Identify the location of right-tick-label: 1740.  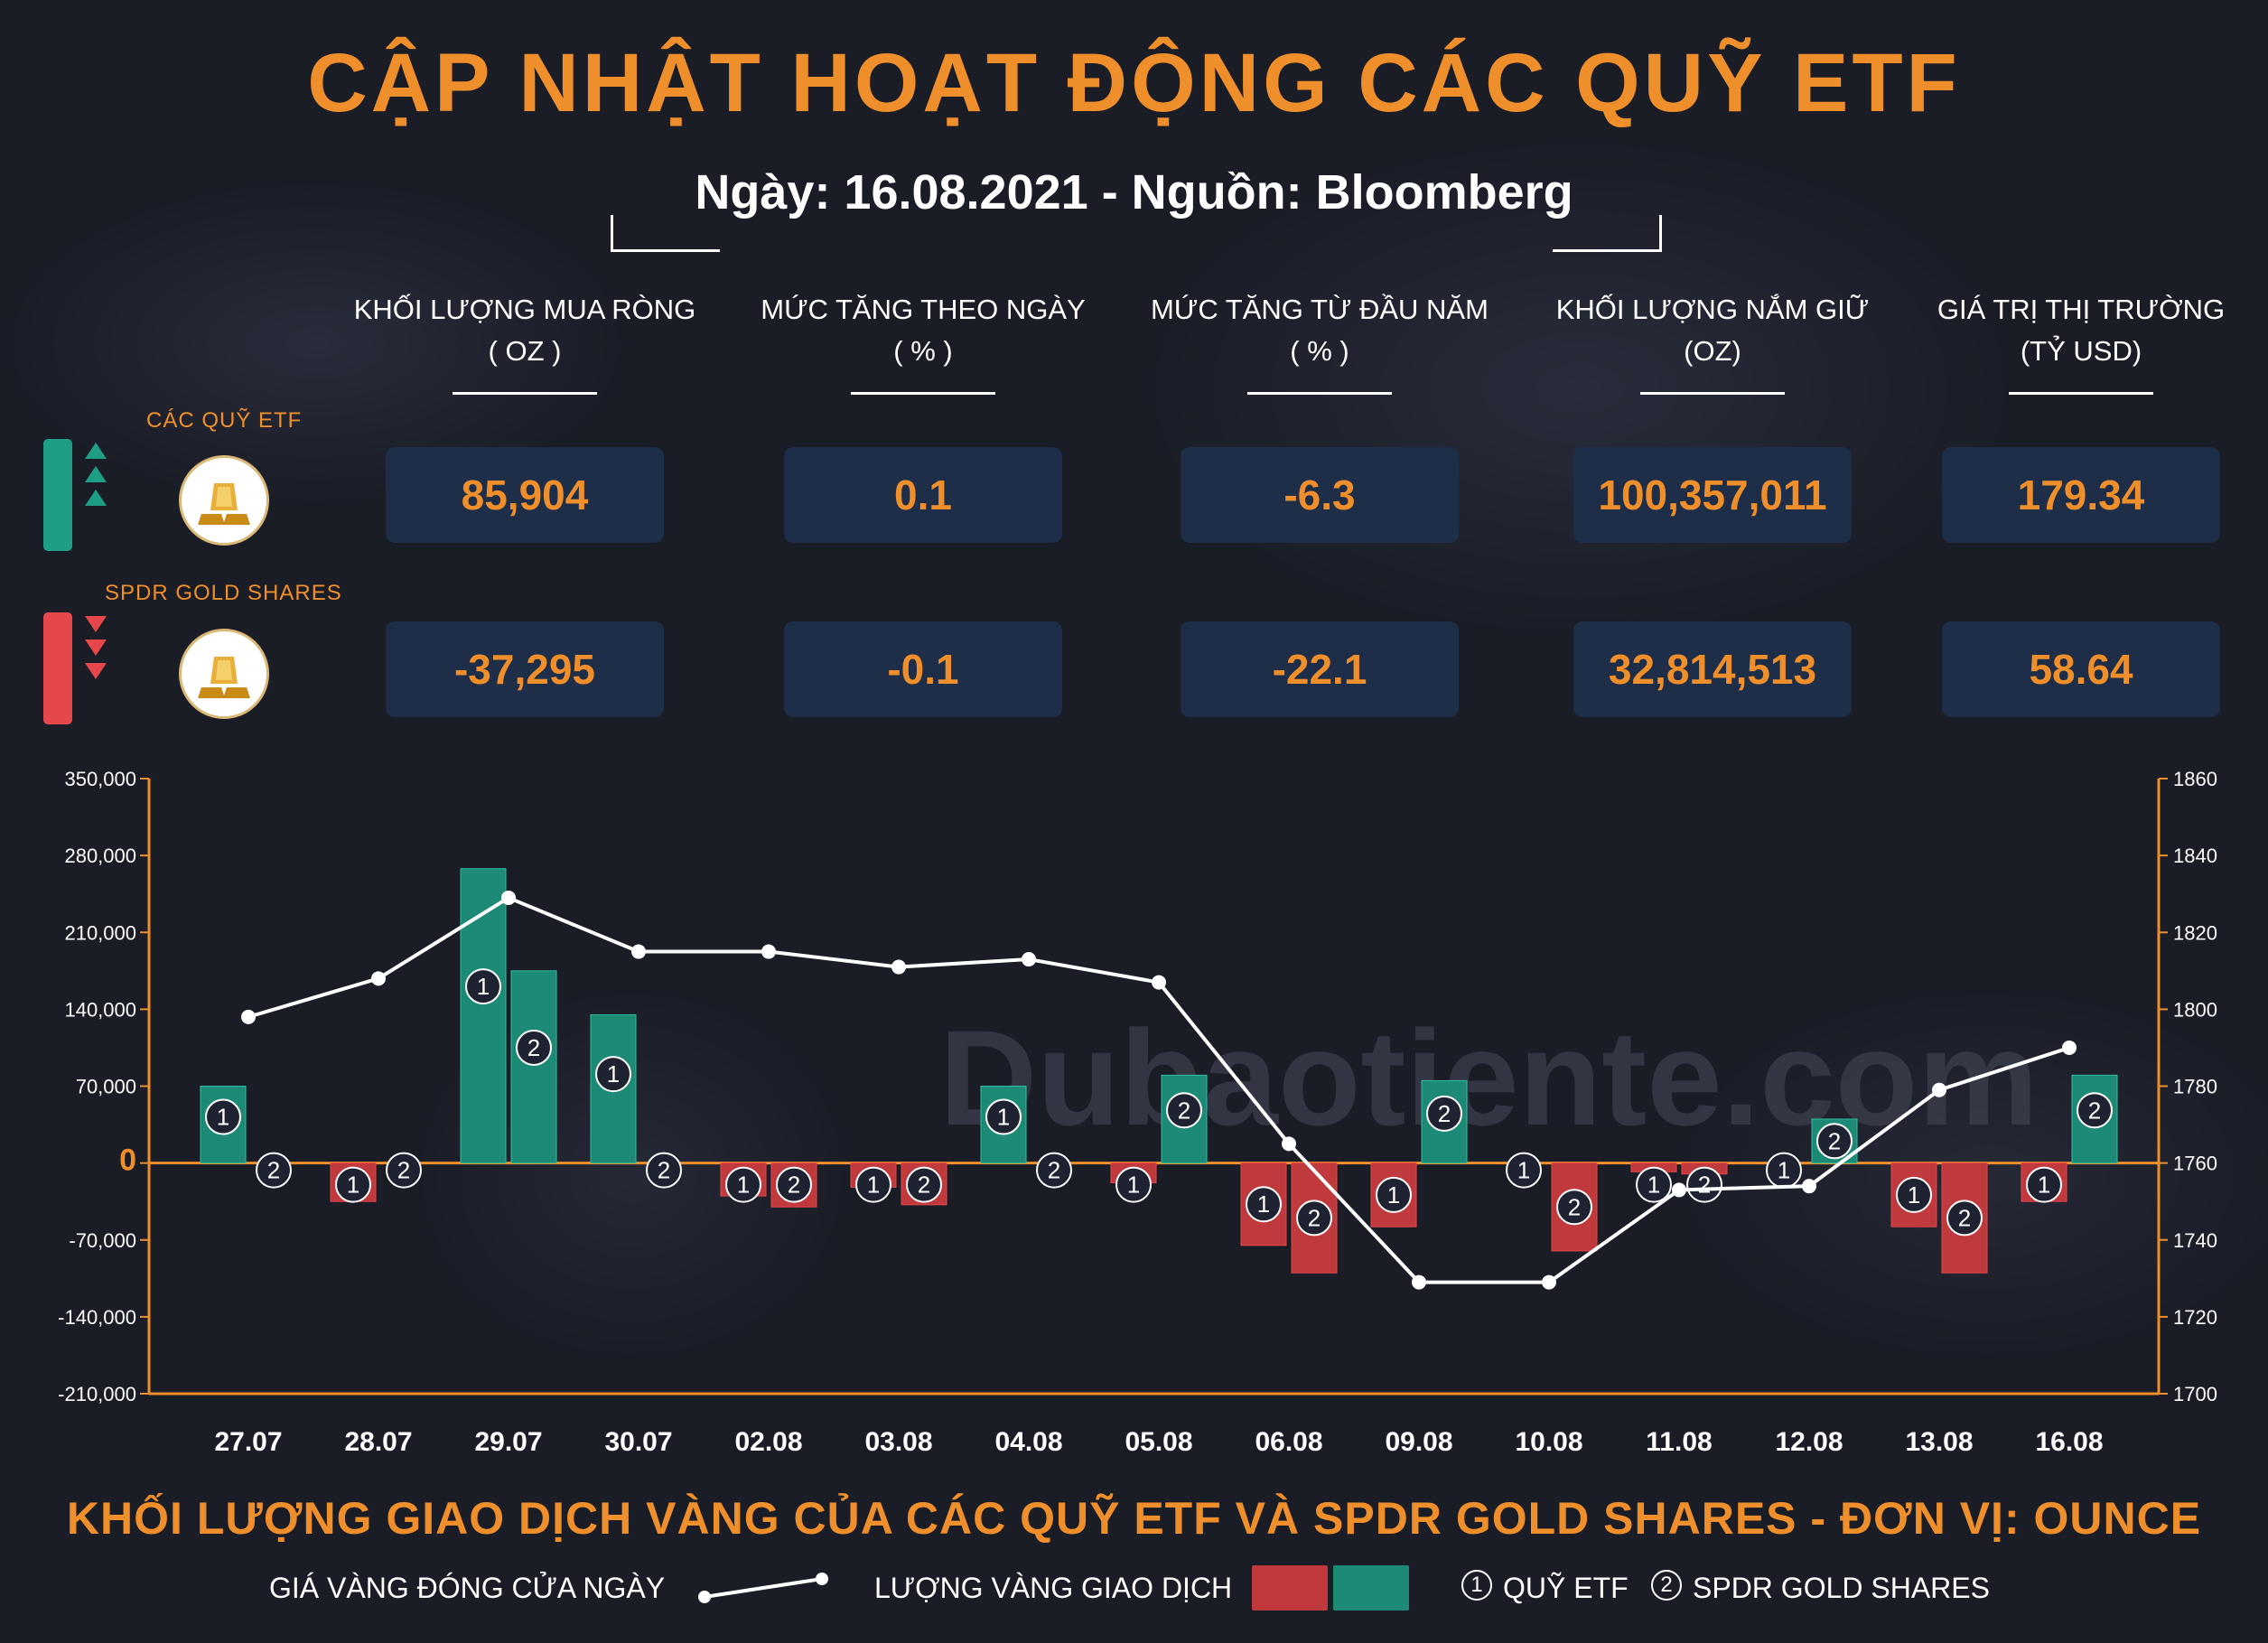
(2195, 1241).